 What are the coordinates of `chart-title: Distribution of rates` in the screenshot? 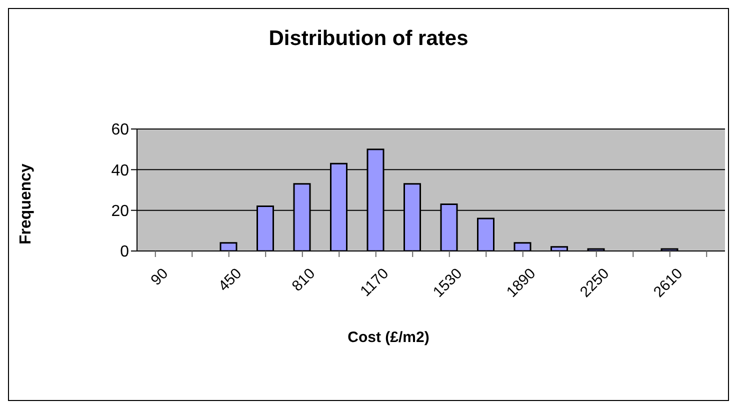 It's located at (369, 39).